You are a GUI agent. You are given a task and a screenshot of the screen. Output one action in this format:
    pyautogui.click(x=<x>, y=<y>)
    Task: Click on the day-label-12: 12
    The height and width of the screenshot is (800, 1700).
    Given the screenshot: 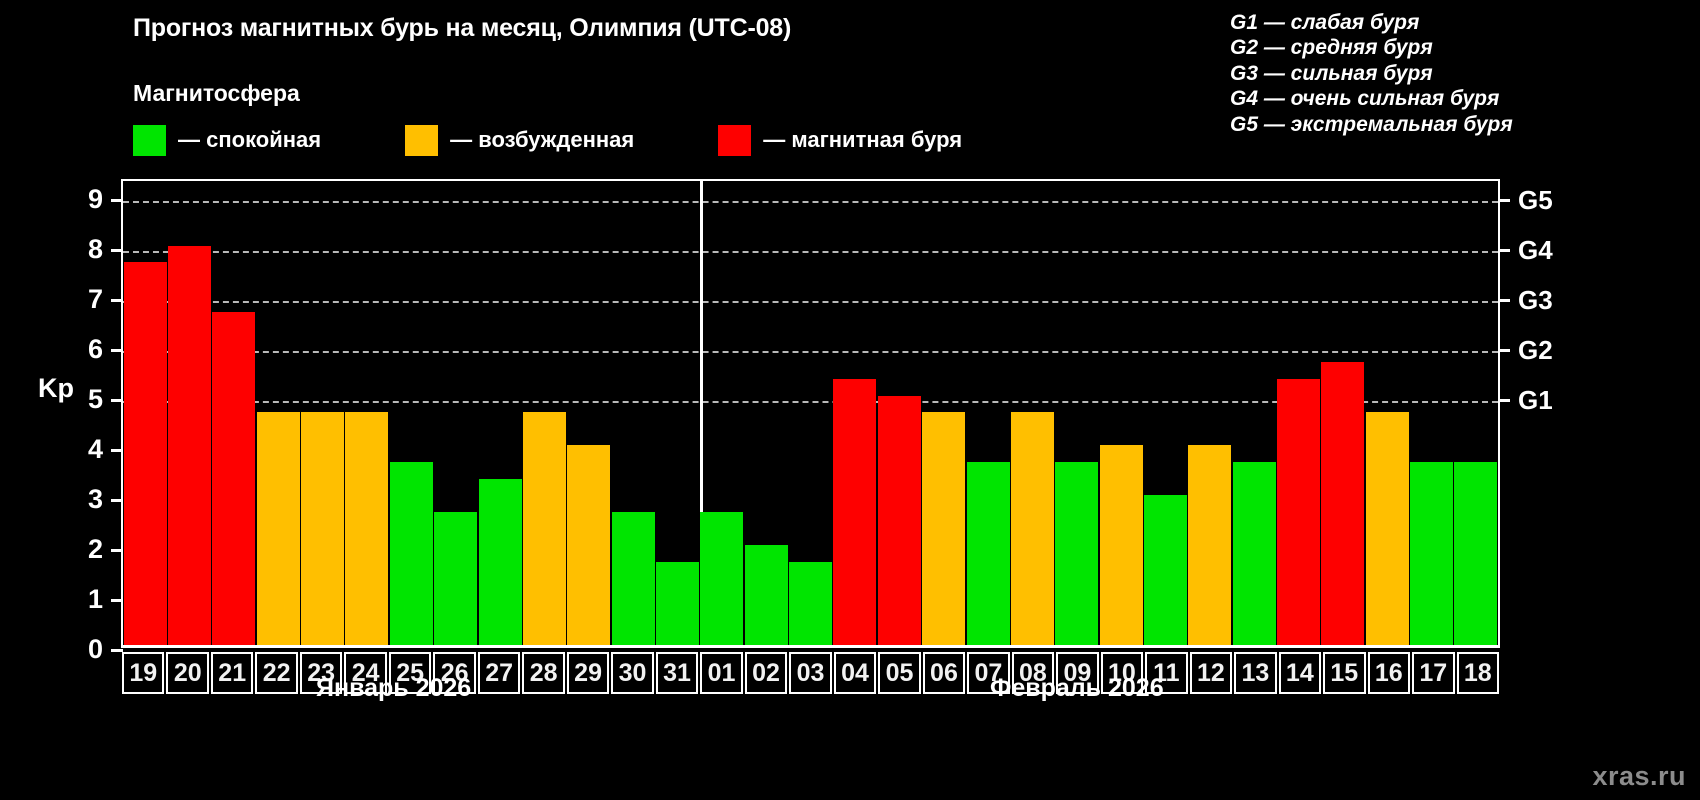 What is the action you would take?
    pyautogui.click(x=1211, y=673)
    